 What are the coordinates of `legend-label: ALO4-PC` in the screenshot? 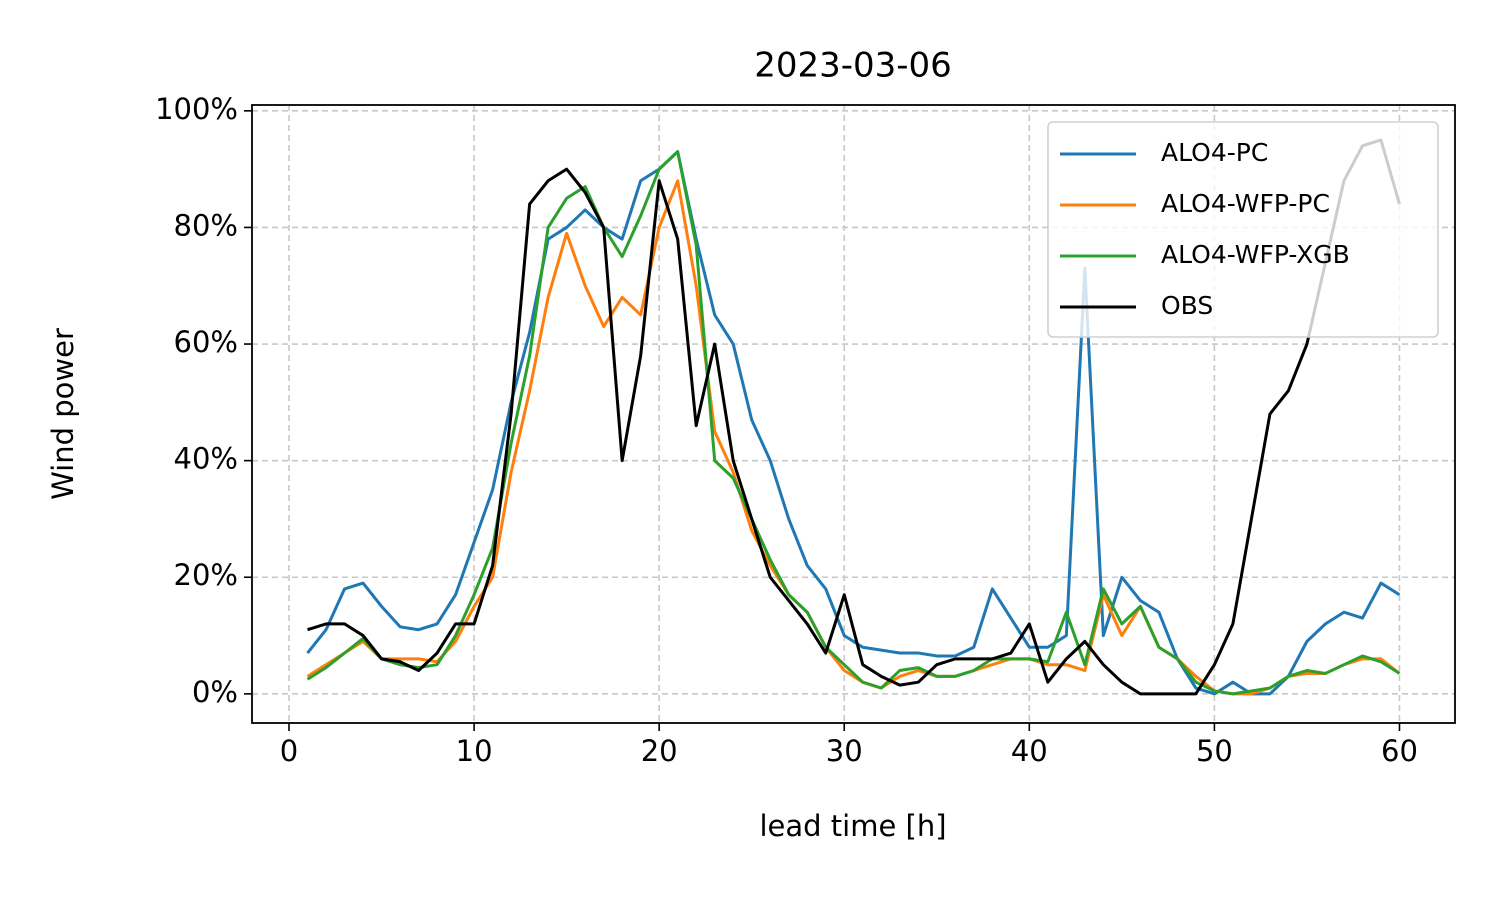 It's located at (1214, 152).